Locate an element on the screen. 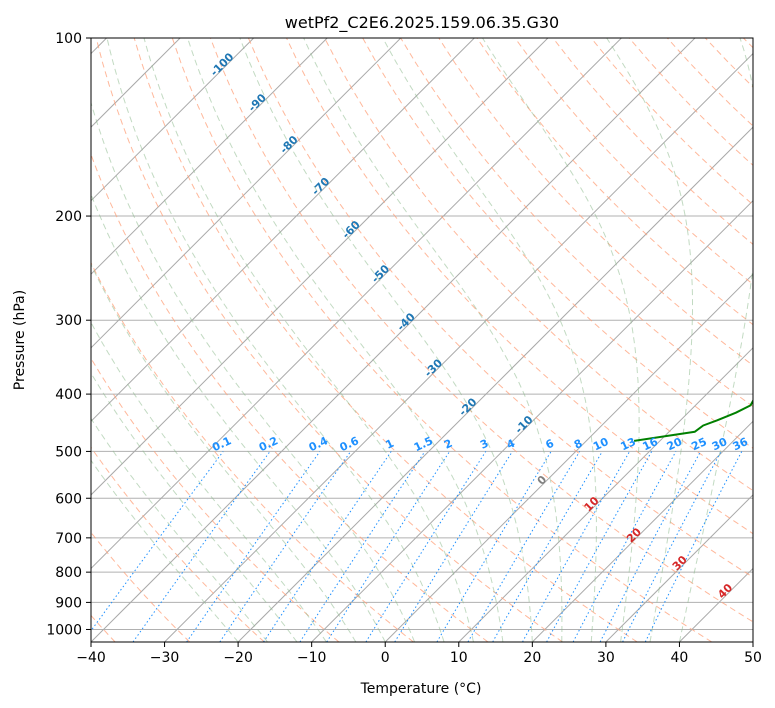 The height and width of the screenshot is (708, 775). isotherm-label: -50 is located at coordinates (380, 273).